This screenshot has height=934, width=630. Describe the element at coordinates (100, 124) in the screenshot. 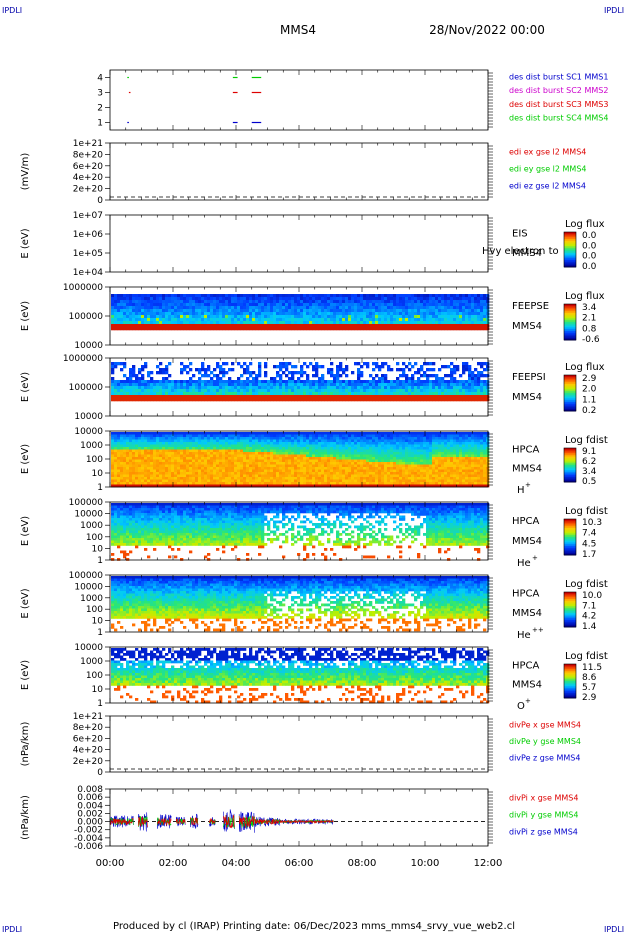

I see `y-tick-label: 1` at that location.